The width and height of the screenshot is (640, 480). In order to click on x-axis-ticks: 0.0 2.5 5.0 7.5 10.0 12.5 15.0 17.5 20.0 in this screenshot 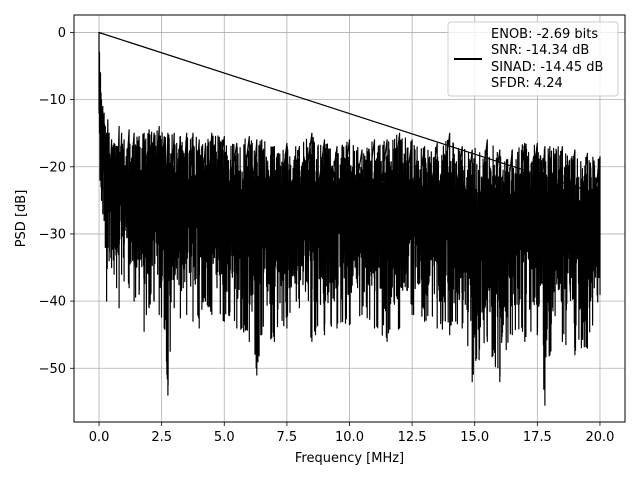, I will do `click(351, 433)`.